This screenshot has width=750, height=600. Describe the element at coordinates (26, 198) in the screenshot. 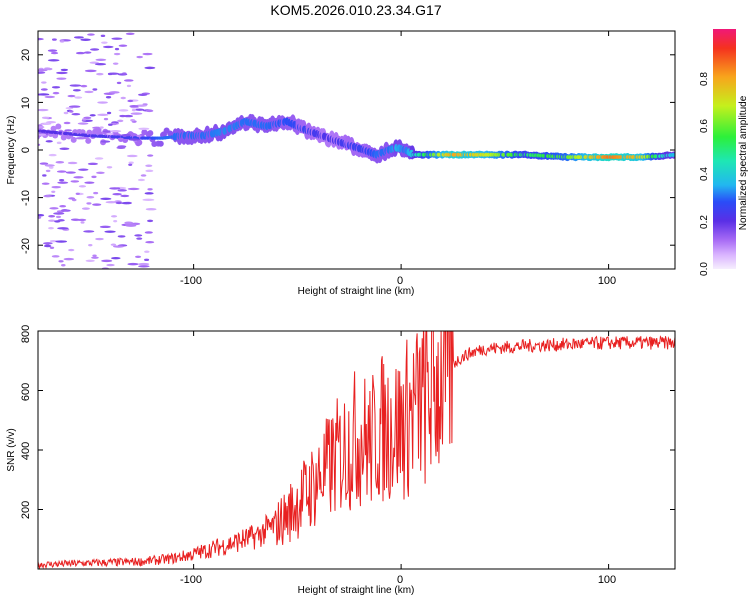

I see `spec-y-tick-label: -10` at that location.